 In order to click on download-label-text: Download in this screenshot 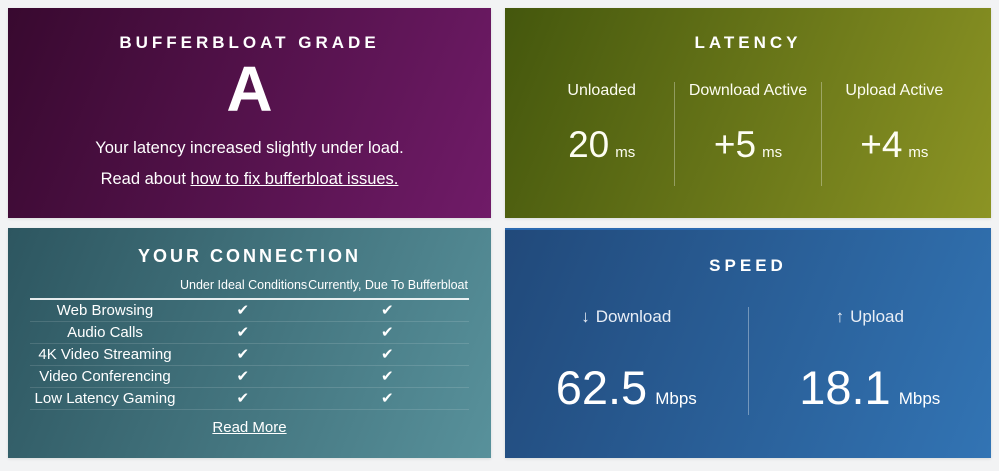, I will do `click(633, 316)`.